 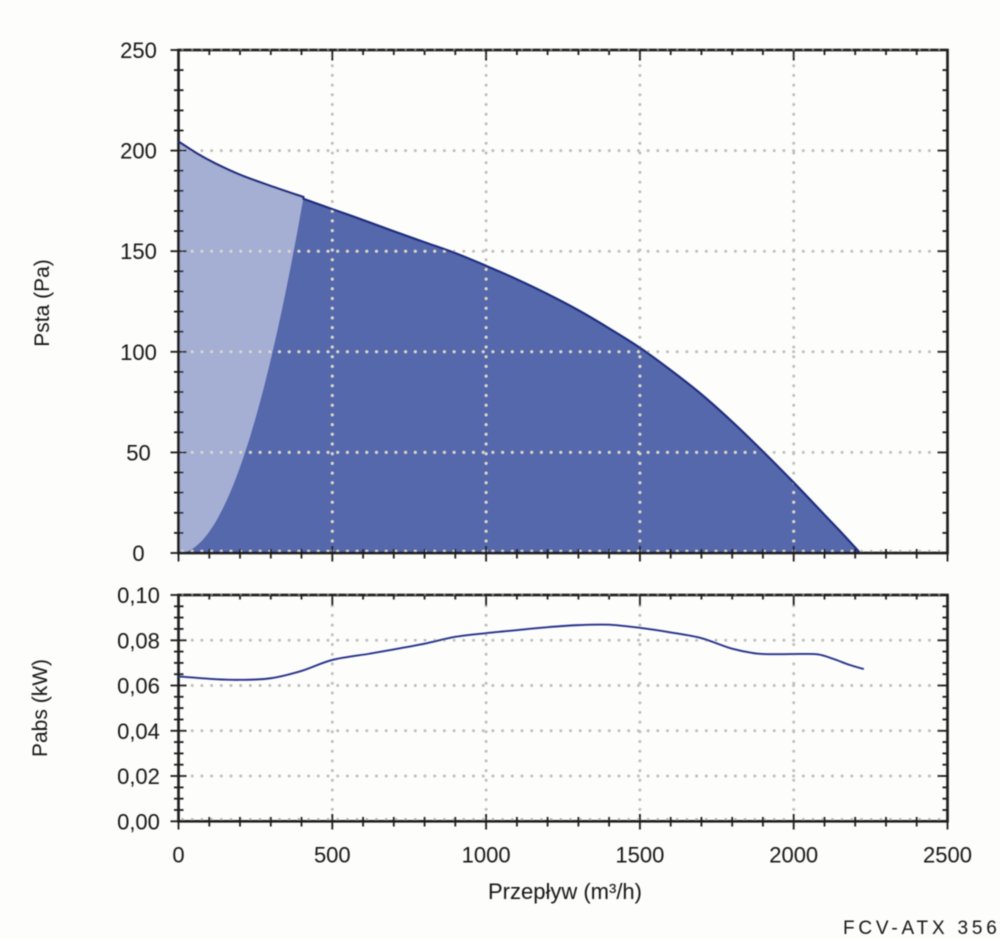 What do you see at coordinates (947, 855) in the screenshot?
I see `svg-text: 2500` at bounding box center [947, 855].